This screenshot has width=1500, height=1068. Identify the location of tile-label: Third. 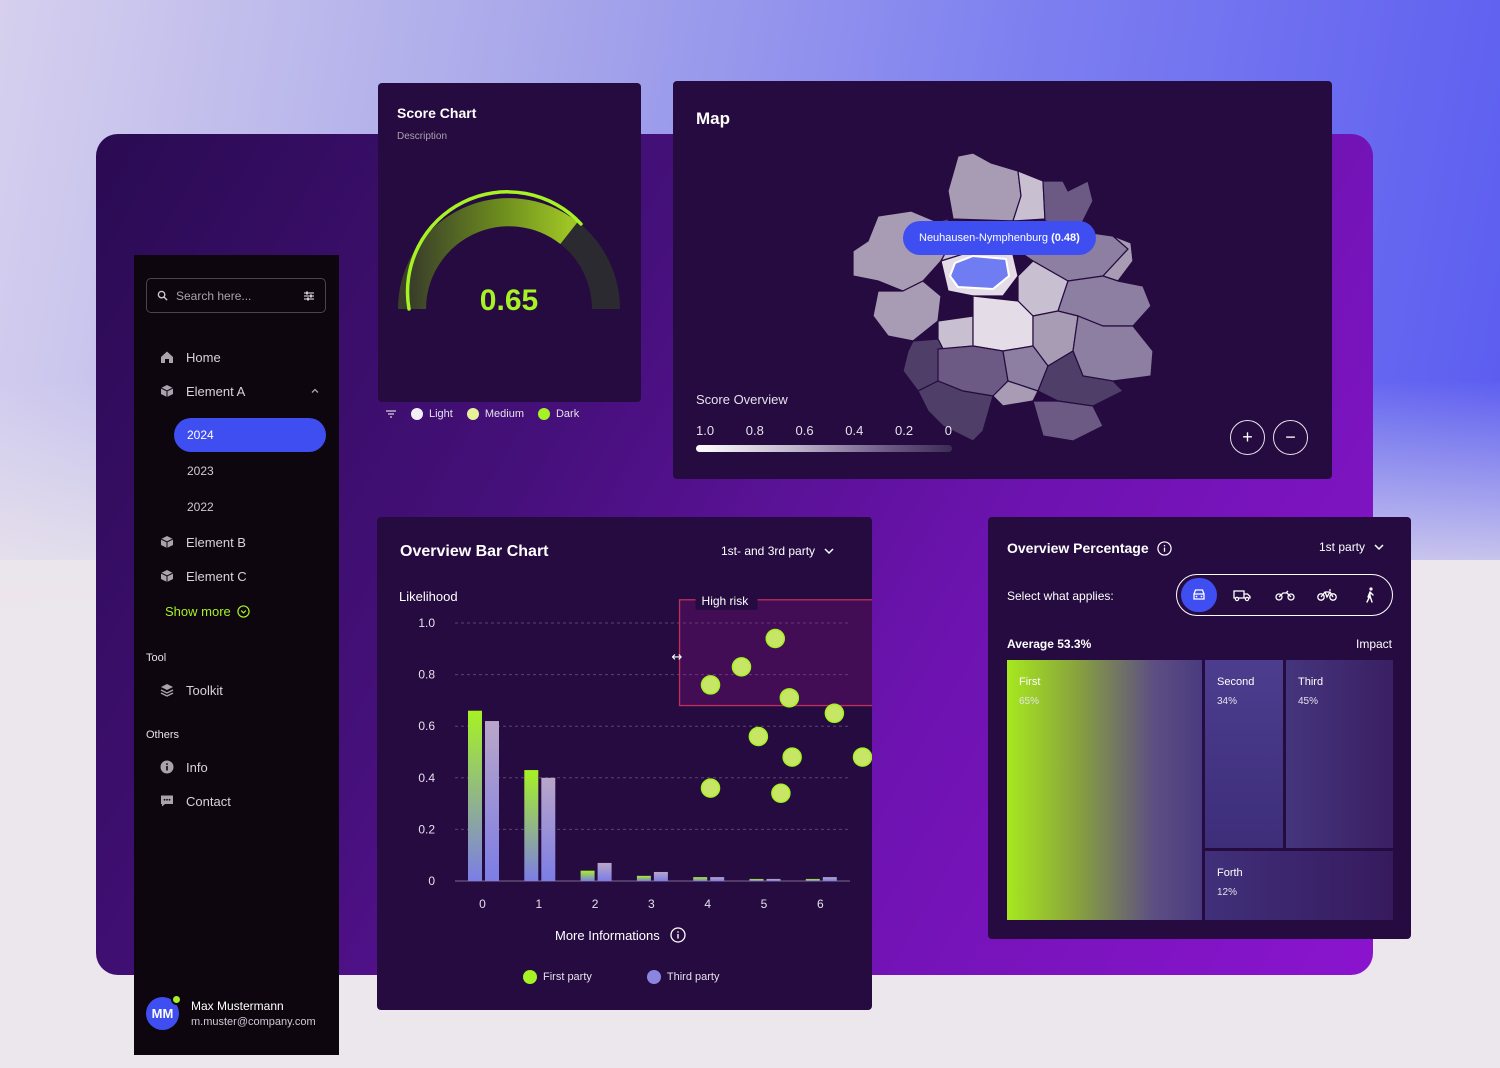
(1311, 682).